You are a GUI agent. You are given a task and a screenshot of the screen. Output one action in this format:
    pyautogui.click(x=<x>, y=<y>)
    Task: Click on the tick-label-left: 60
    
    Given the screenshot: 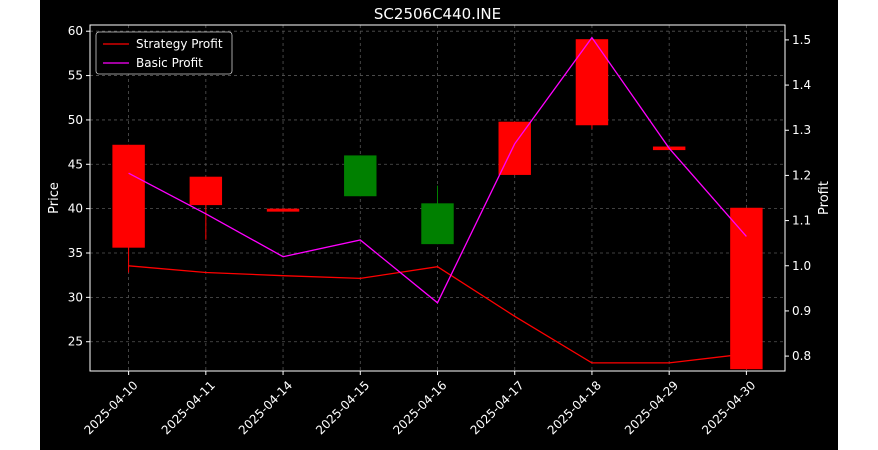 What is the action you would take?
    pyautogui.click(x=75, y=31)
    